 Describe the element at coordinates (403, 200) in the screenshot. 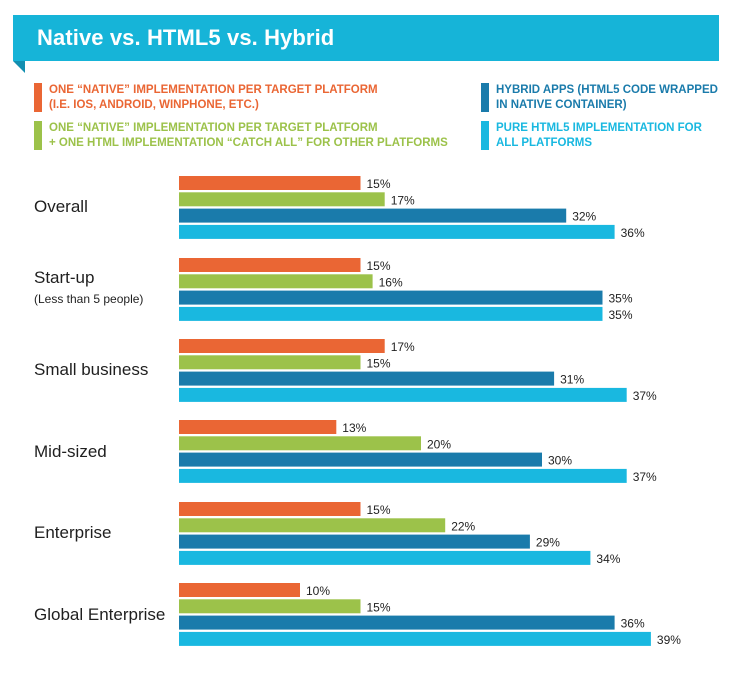

I see `data-label-overall-native-plus-html: 17%` at that location.